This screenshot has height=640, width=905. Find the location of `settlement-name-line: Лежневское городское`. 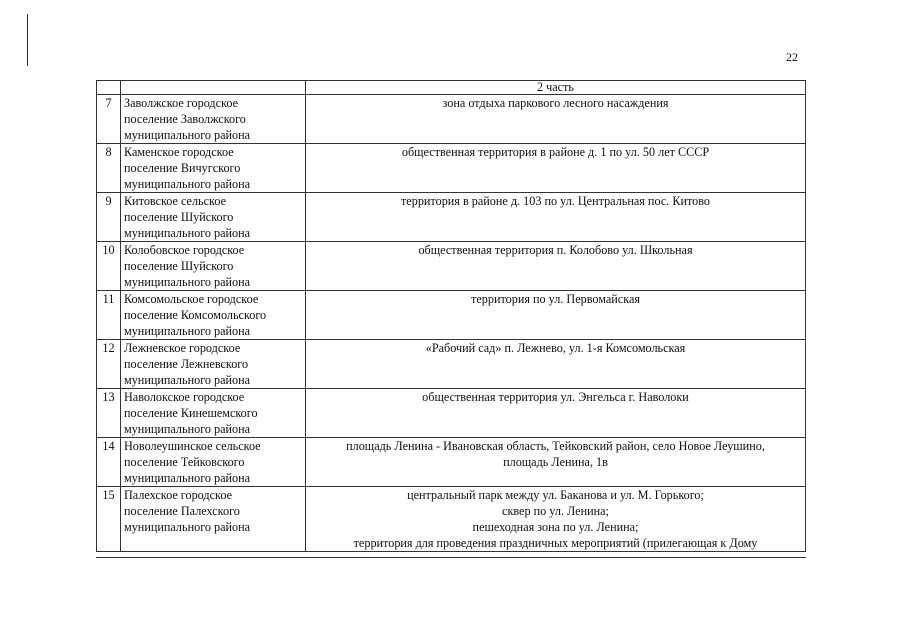

settlement-name-line: Лежневское городское is located at coordinates (182, 348).